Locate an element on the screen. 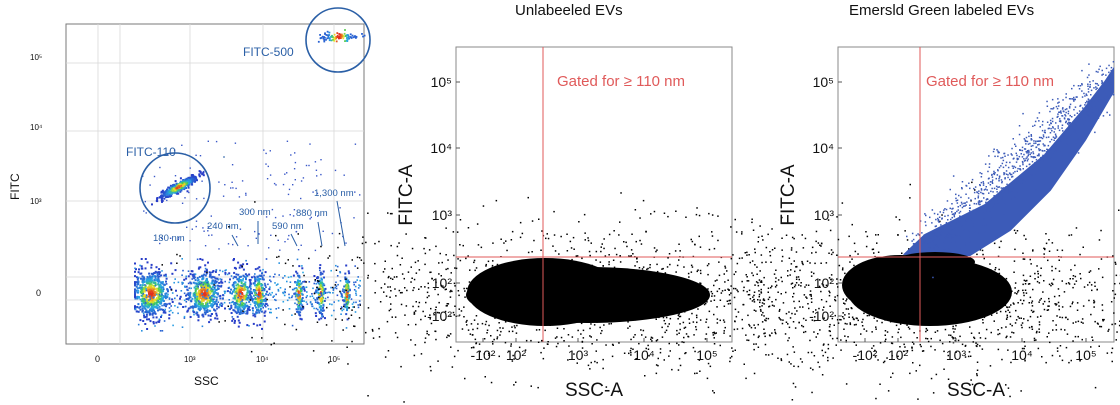  p2-gate-label: Gated for ≥ 110 nm is located at coordinates (621, 81).